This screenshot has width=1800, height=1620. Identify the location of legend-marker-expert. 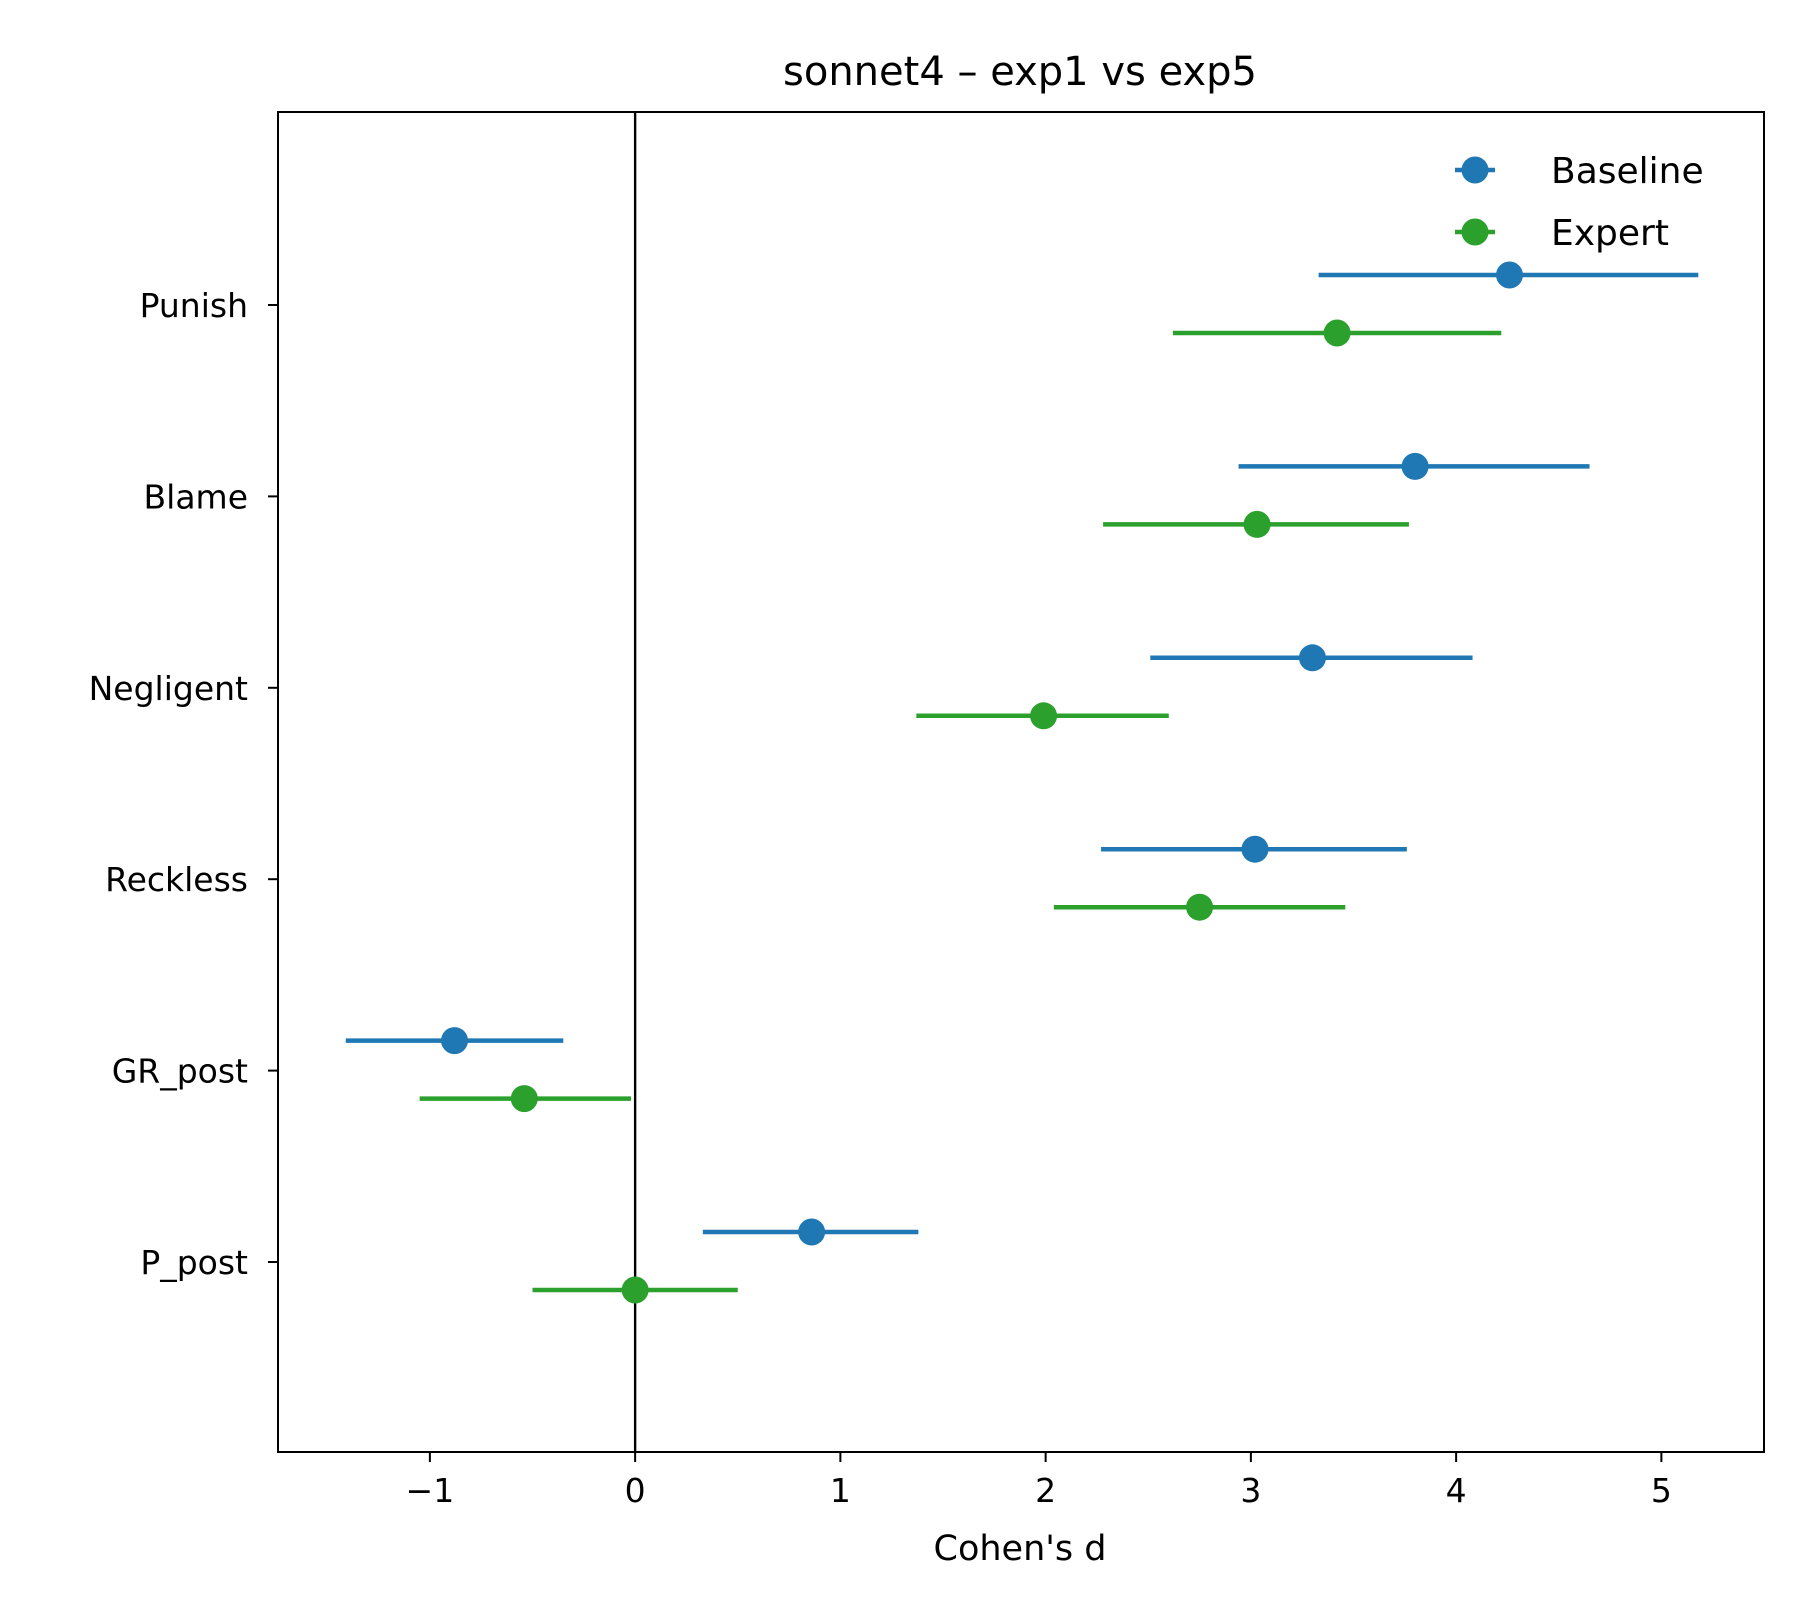
(1475, 232).